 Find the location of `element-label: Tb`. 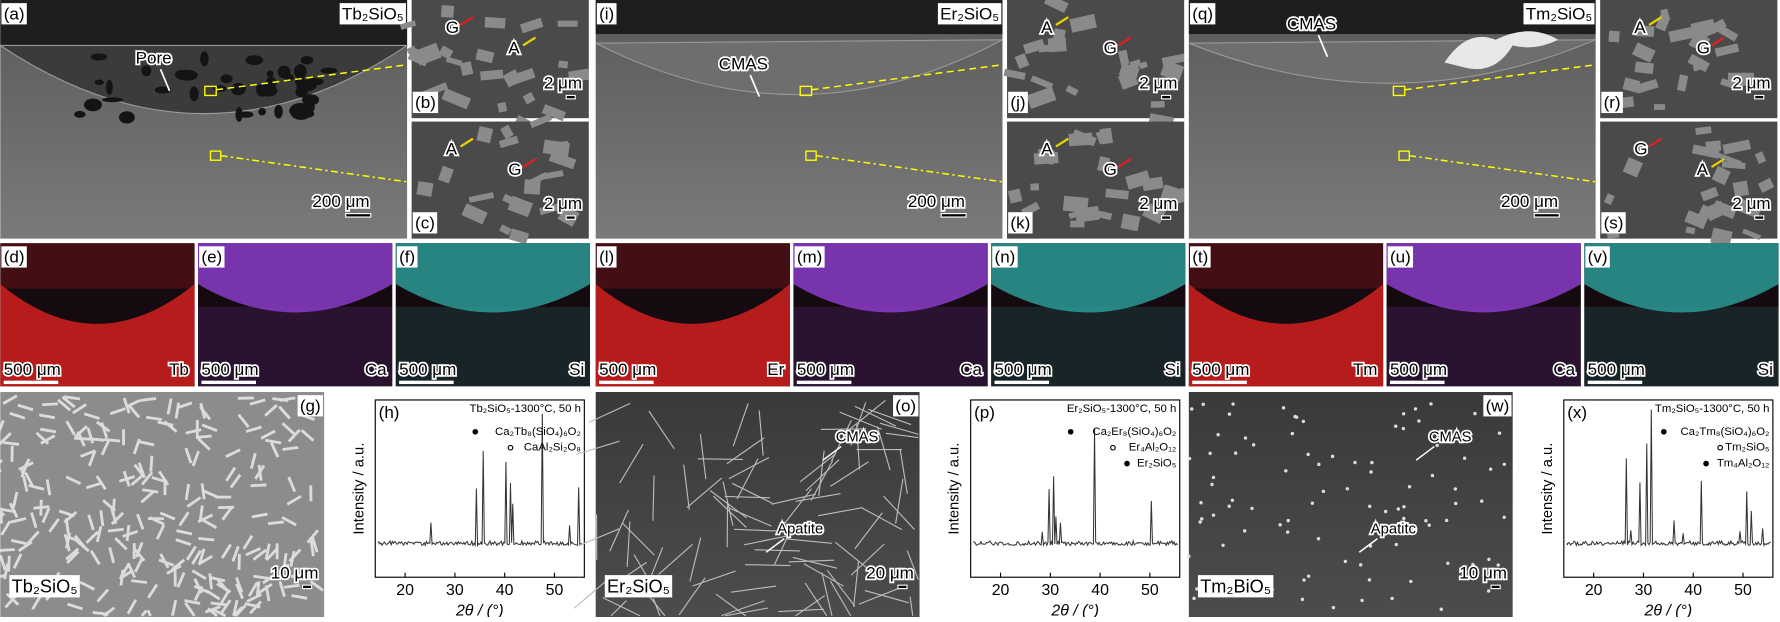

element-label: Tb is located at coordinates (179, 369).